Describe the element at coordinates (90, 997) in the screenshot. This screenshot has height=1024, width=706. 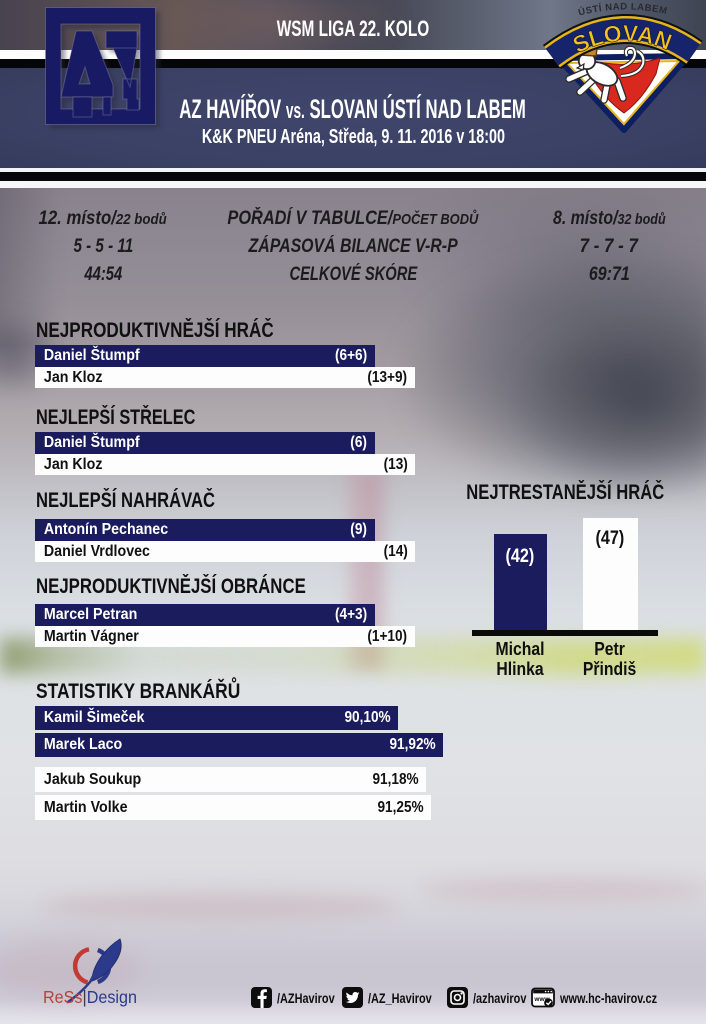
I see `svg-text: ReSs|Design` at that location.